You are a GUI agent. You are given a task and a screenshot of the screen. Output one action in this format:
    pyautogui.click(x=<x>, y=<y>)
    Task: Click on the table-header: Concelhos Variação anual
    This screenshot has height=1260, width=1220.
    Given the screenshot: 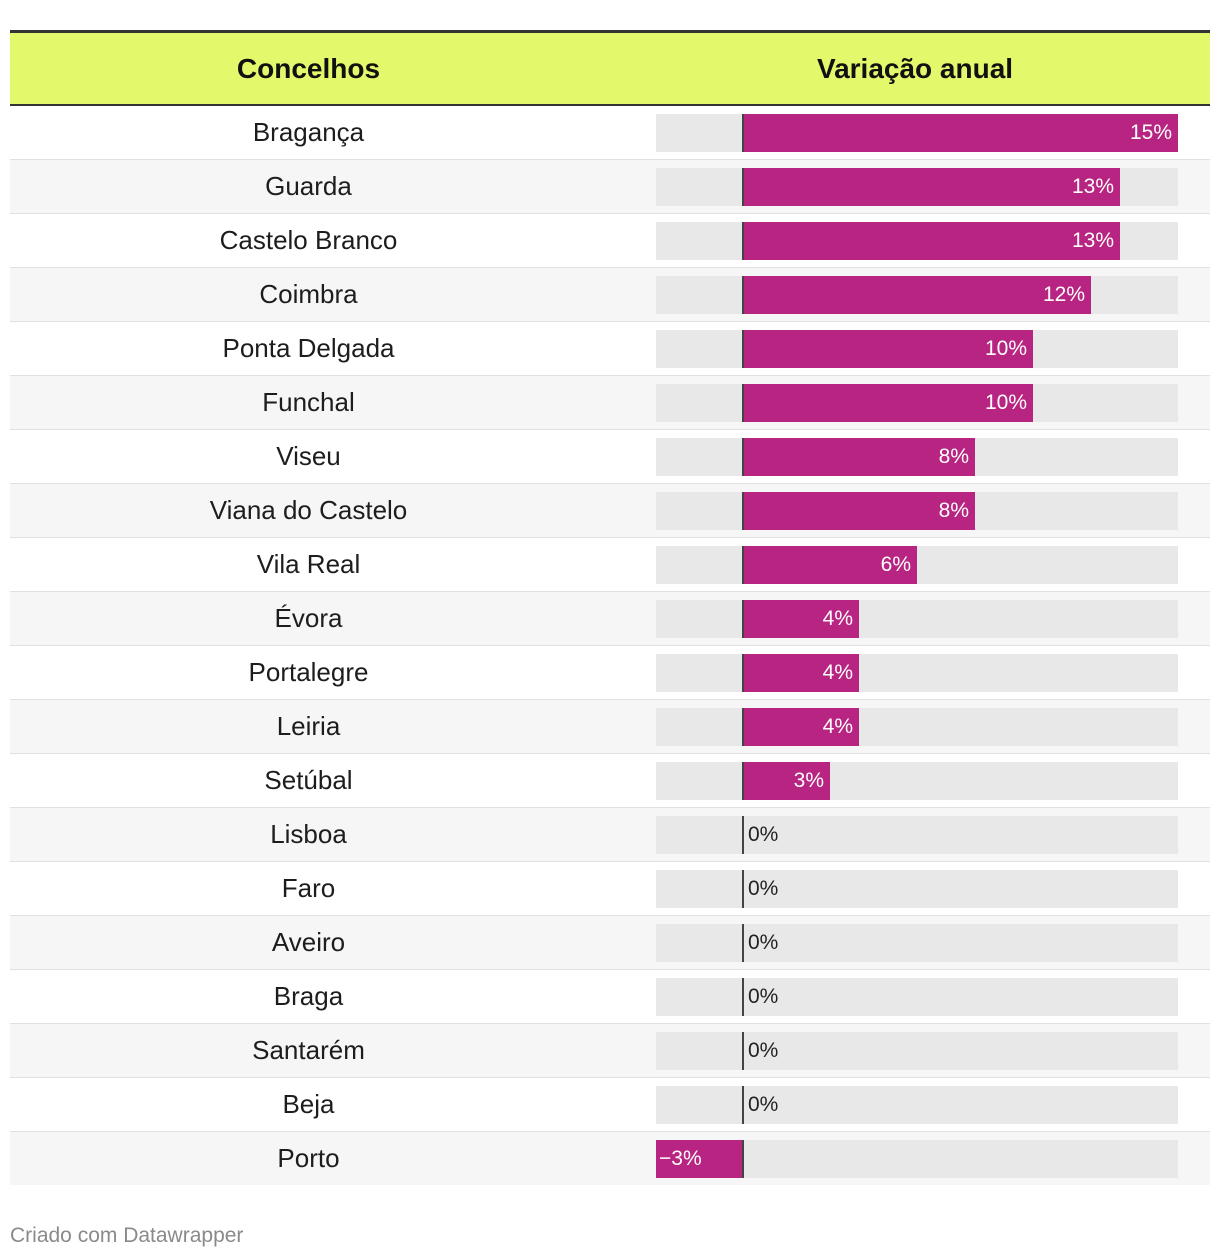 What is the action you would take?
    pyautogui.click(x=610, y=69)
    